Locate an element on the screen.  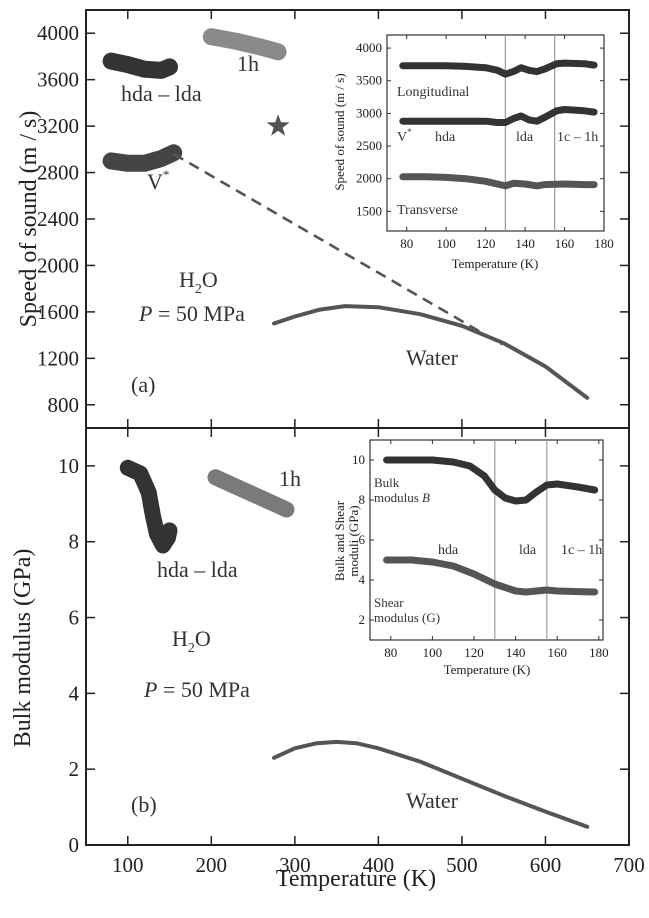
label-ih-b: 1h is located at coordinates (290, 478).